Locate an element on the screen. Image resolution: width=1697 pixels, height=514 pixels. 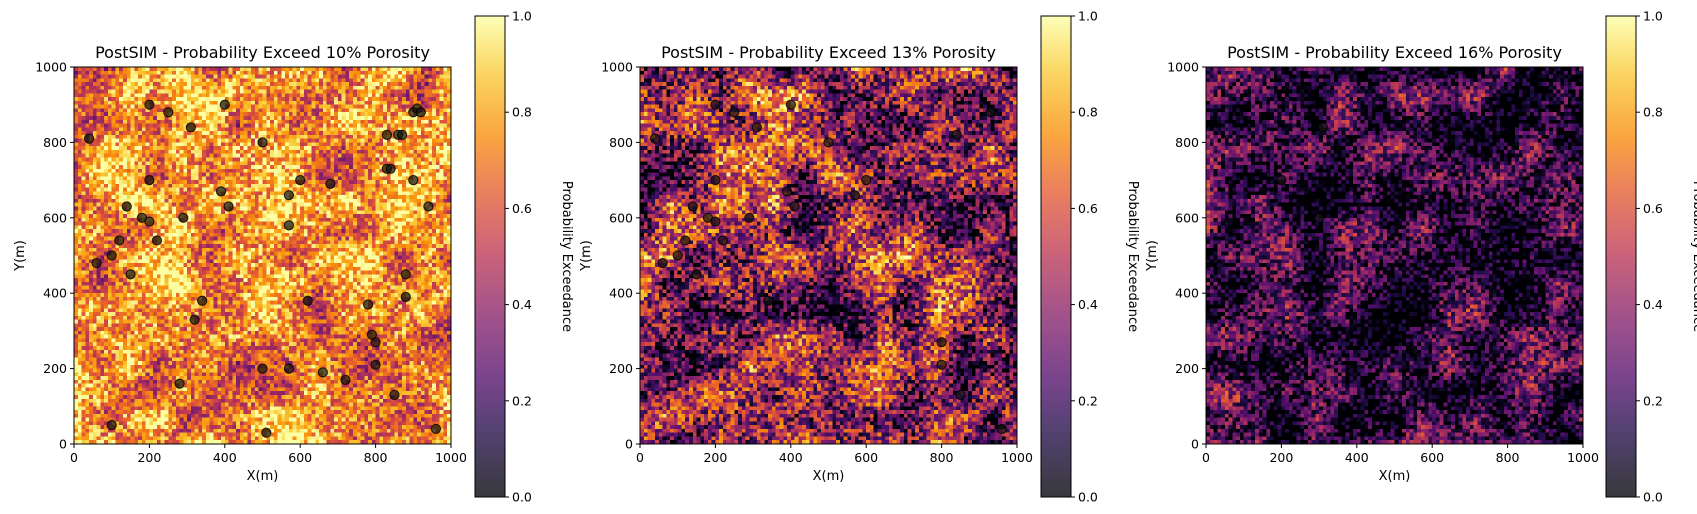
x-tick-label: 200 is located at coordinates (1281, 457).